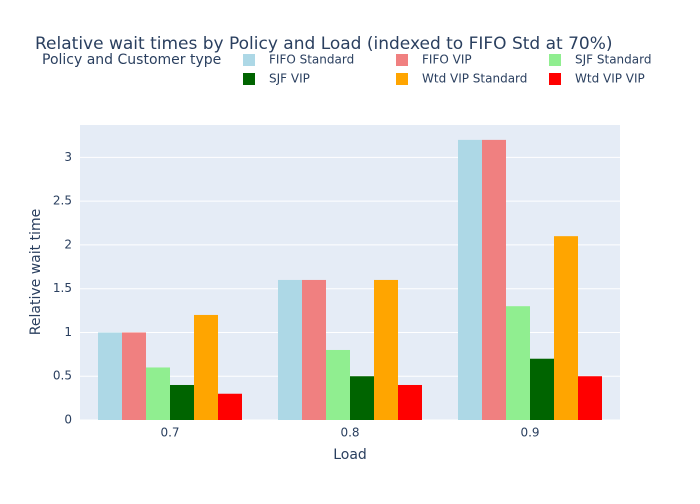  What do you see at coordinates (349, 433) in the screenshot?
I see `x-tick-label: 0.8` at bounding box center [349, 433].